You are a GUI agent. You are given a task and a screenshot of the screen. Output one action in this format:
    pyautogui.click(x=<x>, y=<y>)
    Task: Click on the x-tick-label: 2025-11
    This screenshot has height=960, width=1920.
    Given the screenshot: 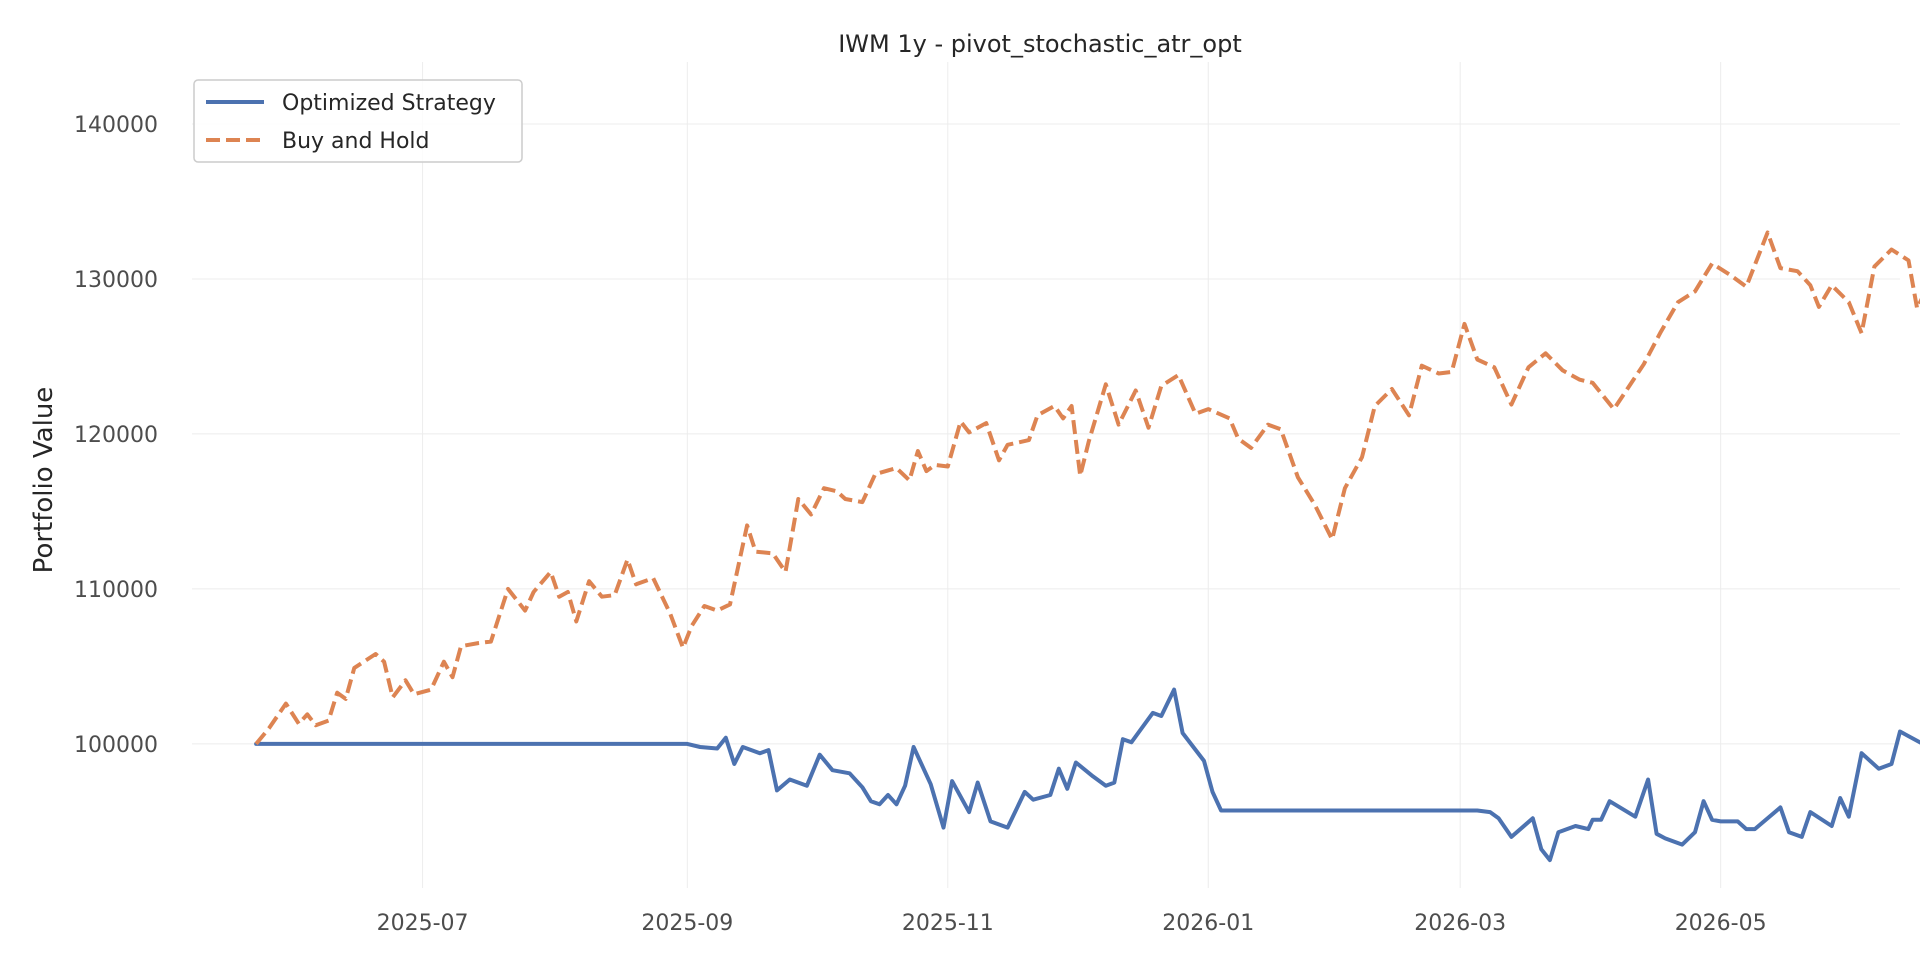 What is the action you would take?
    pyautogui.click(x=948, y=923)
    